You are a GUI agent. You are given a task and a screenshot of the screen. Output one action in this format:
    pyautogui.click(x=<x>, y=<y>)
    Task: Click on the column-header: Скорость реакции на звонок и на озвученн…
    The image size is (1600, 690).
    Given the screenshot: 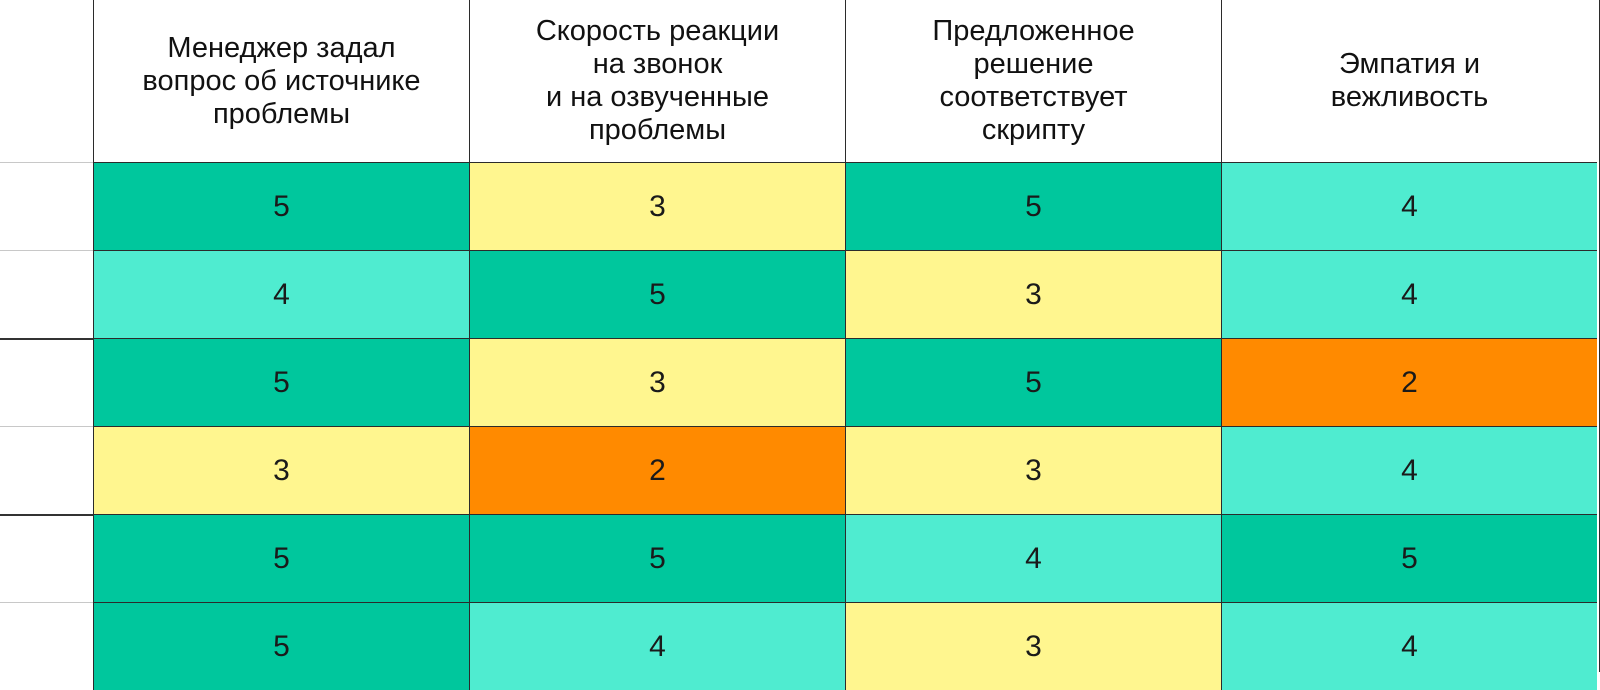 What is the action you would take?
    pyautogui.click(x=657, y=81)
    